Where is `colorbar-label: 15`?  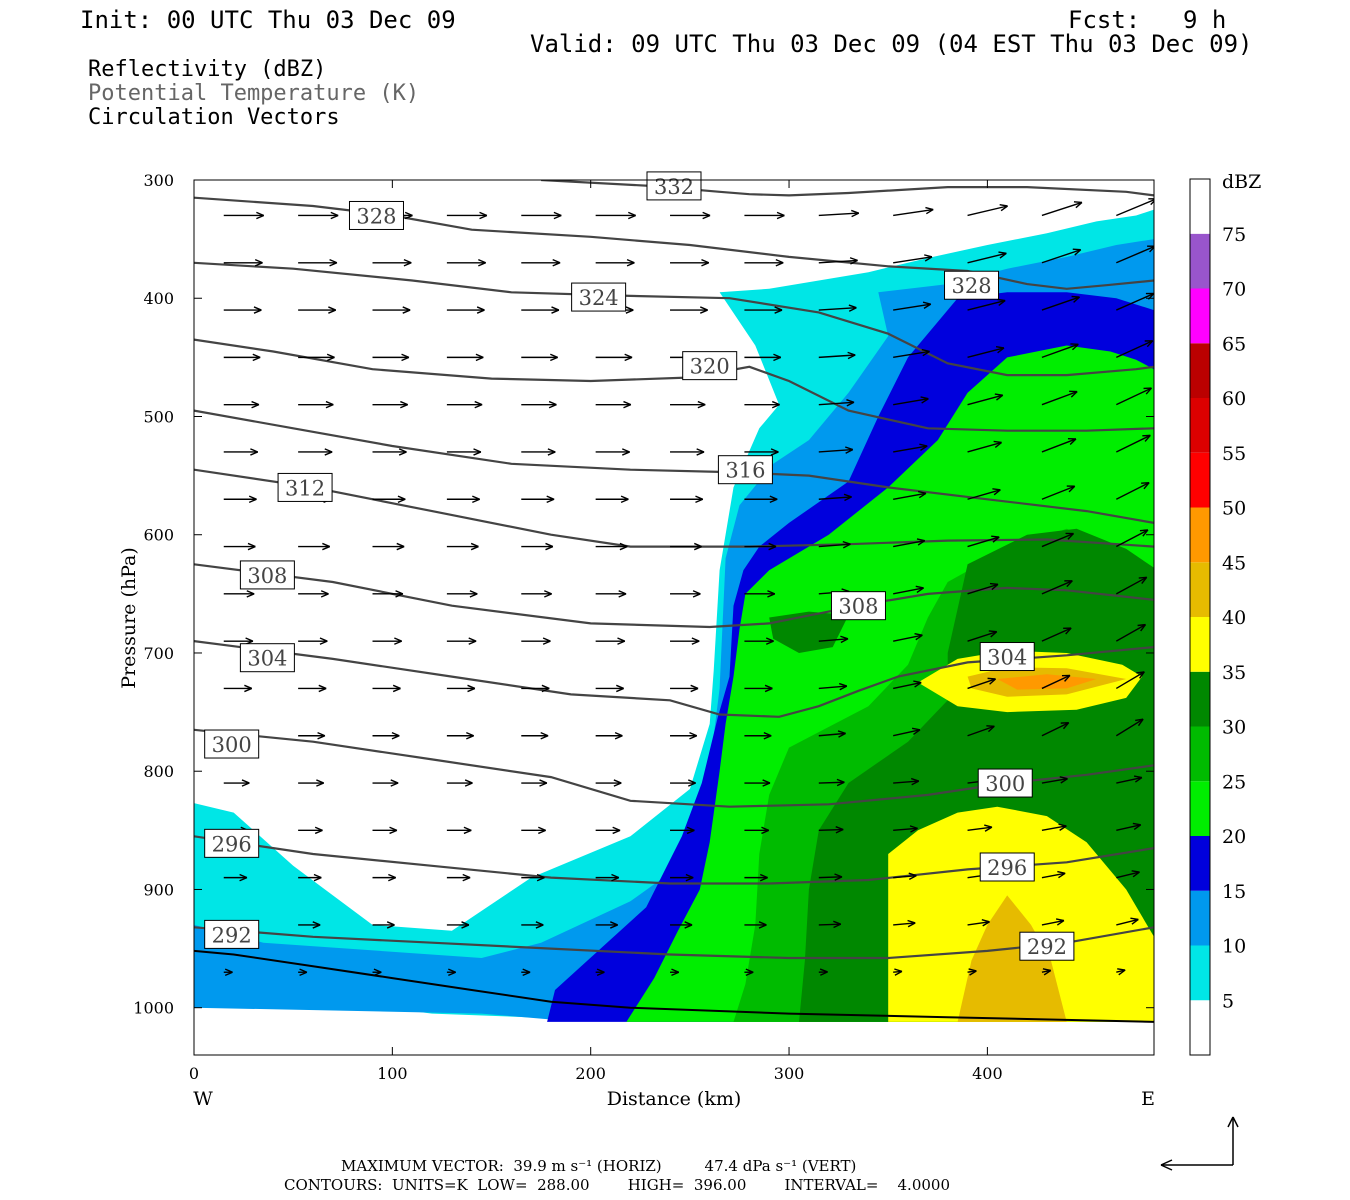
colorbar-label: 15 is located at coordinates (1234, 892).